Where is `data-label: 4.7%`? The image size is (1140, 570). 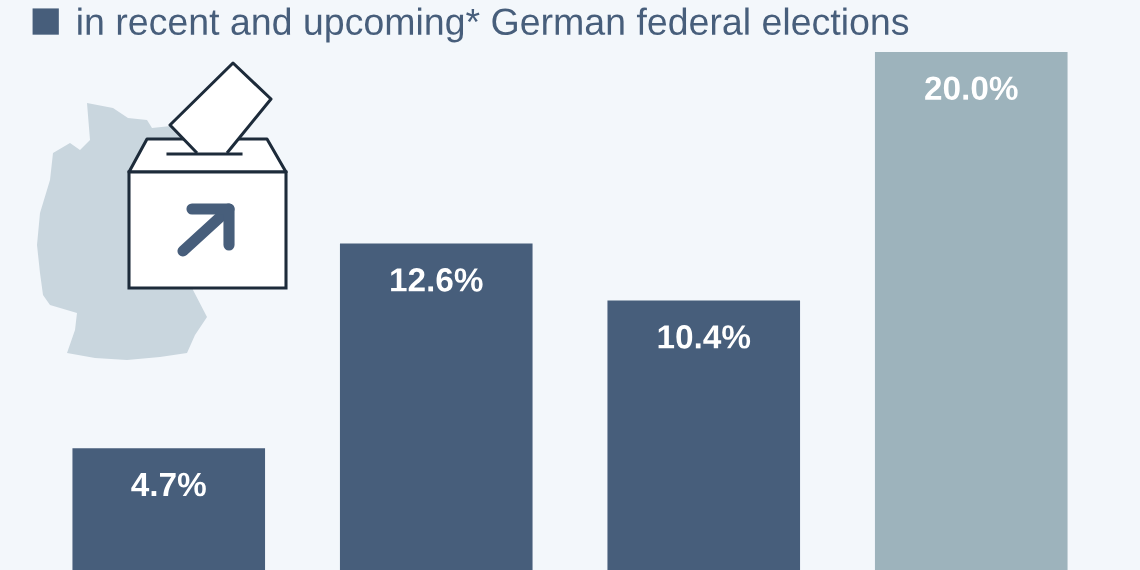 data-label: 4.7% is located at coordinates (168, 484).